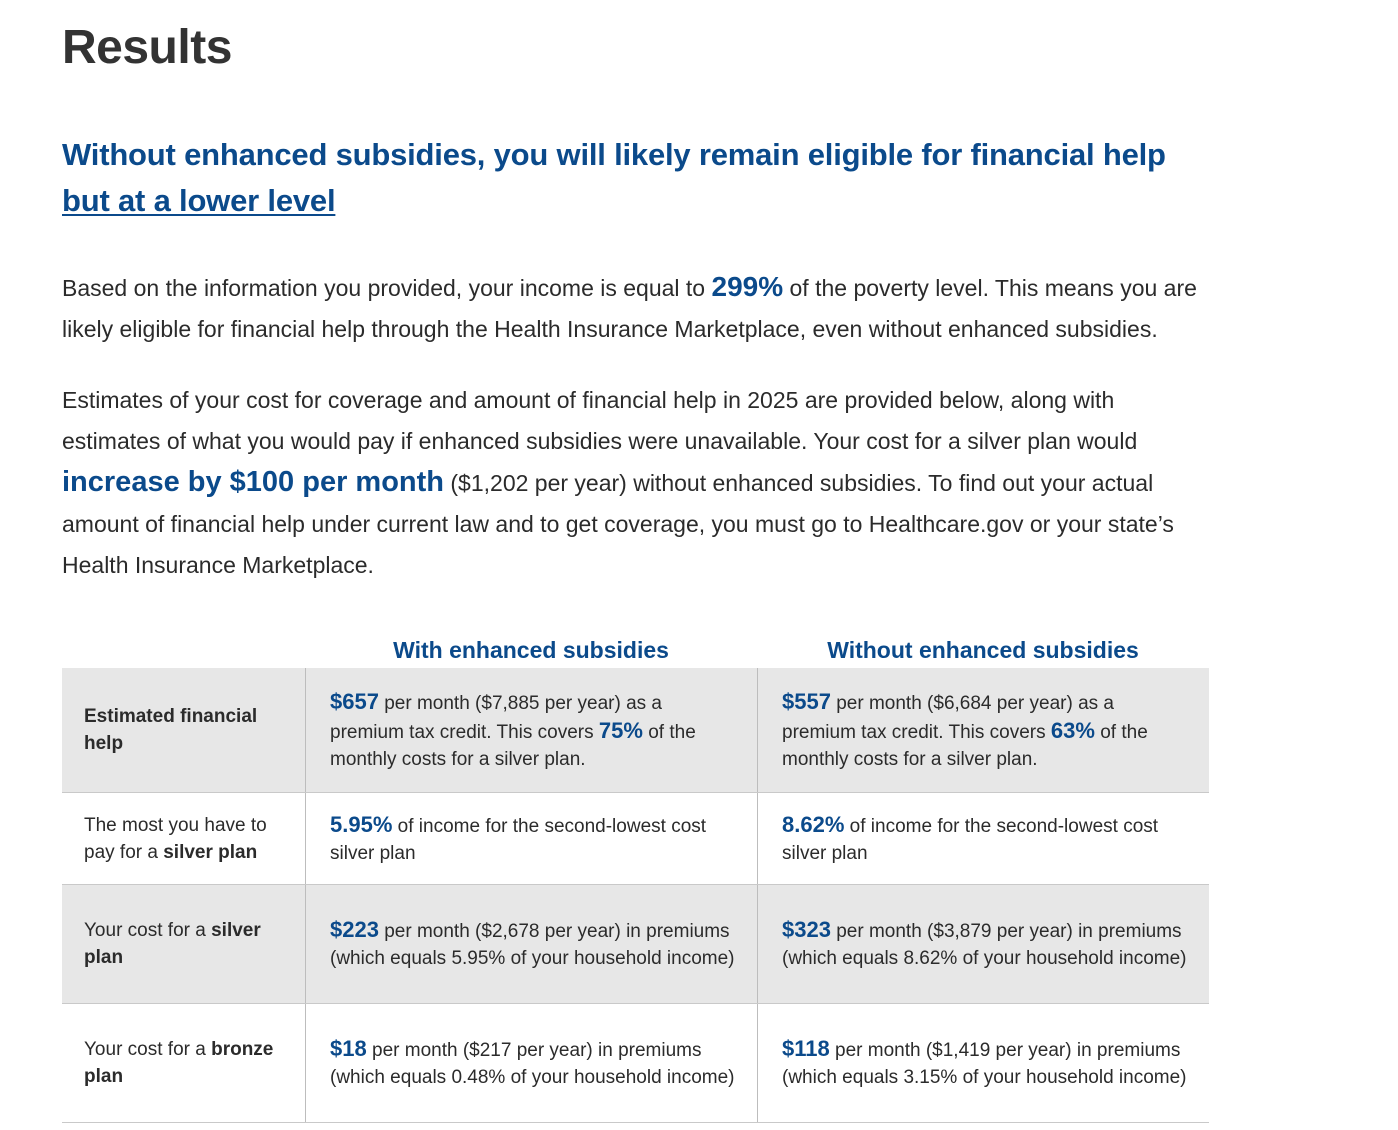 This screenshot has width=1398, height=1130. Describe the element at coordinates (179, 1063) in the screenshot. I see `row-label-bold: bronze plan` at that location.